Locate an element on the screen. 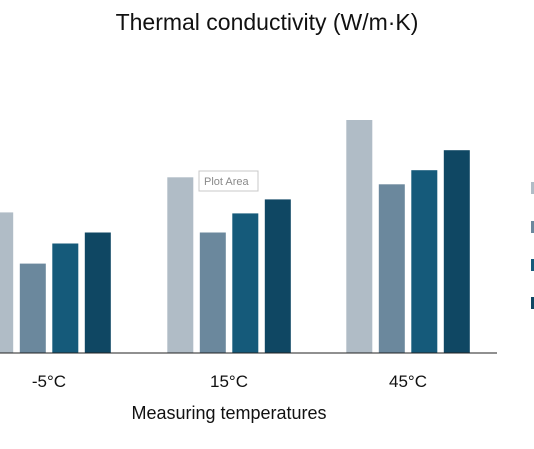 This screenshot has height=449, width=534. legend is located at coordinates (532, 245).